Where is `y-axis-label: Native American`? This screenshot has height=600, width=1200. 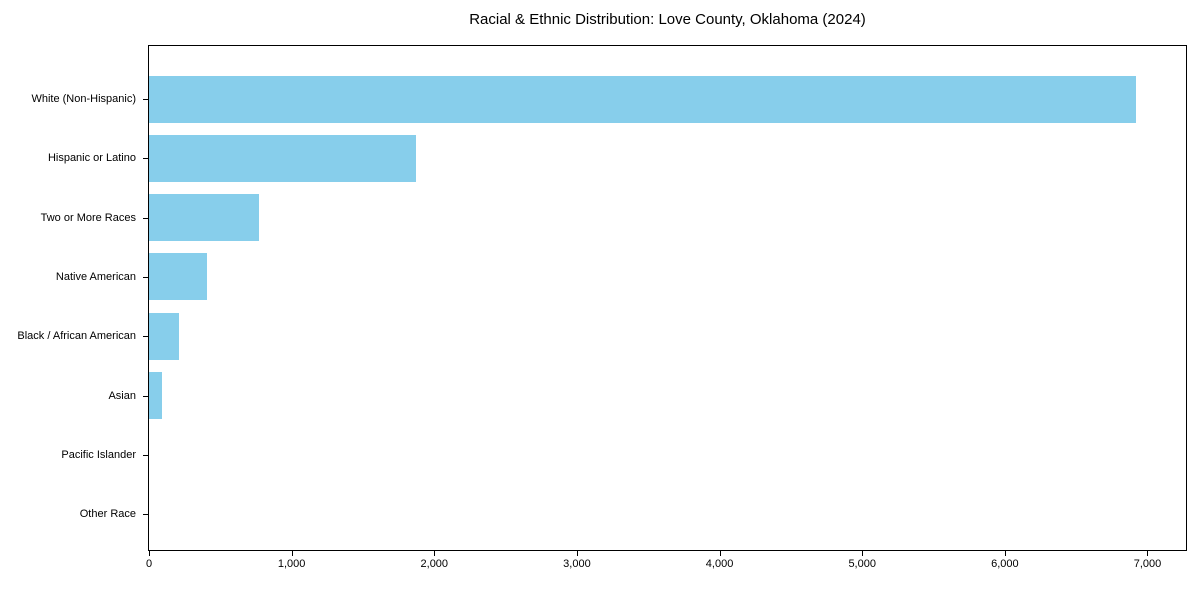
y-axis-label: Native American is located at coordinates (95, 276).